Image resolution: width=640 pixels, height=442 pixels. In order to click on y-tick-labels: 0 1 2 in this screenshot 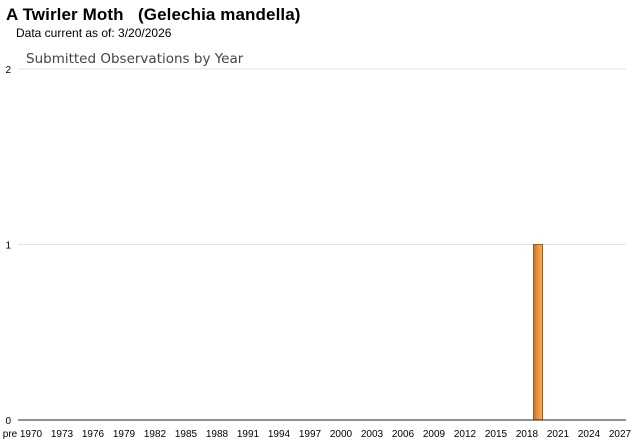, I will do `click(8, 246)`.